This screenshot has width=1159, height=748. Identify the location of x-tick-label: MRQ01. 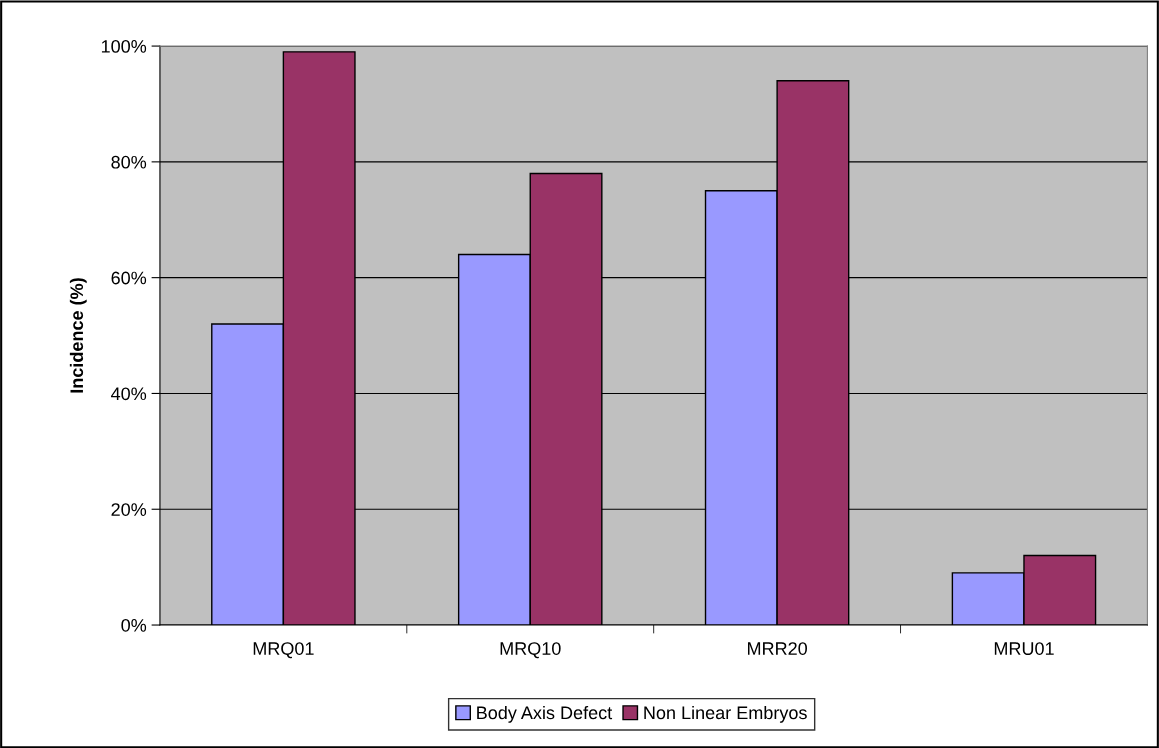
(283, 650).